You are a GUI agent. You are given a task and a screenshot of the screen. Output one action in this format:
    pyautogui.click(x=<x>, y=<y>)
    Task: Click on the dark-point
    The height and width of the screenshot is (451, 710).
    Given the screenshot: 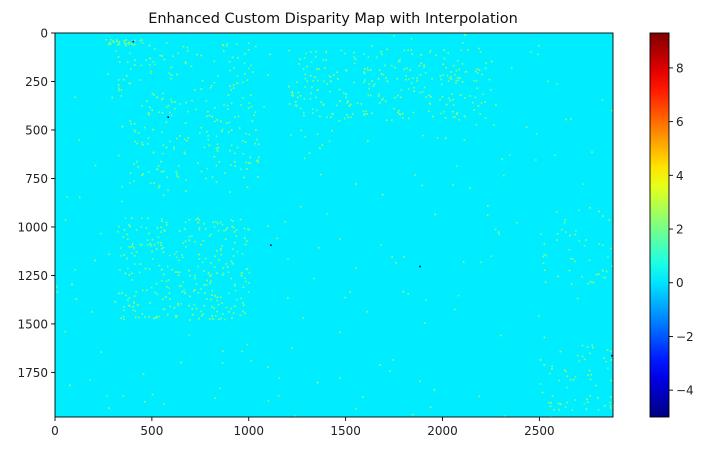 What is the action you would take?
    pyautogui.click(x=133, y=41)
    